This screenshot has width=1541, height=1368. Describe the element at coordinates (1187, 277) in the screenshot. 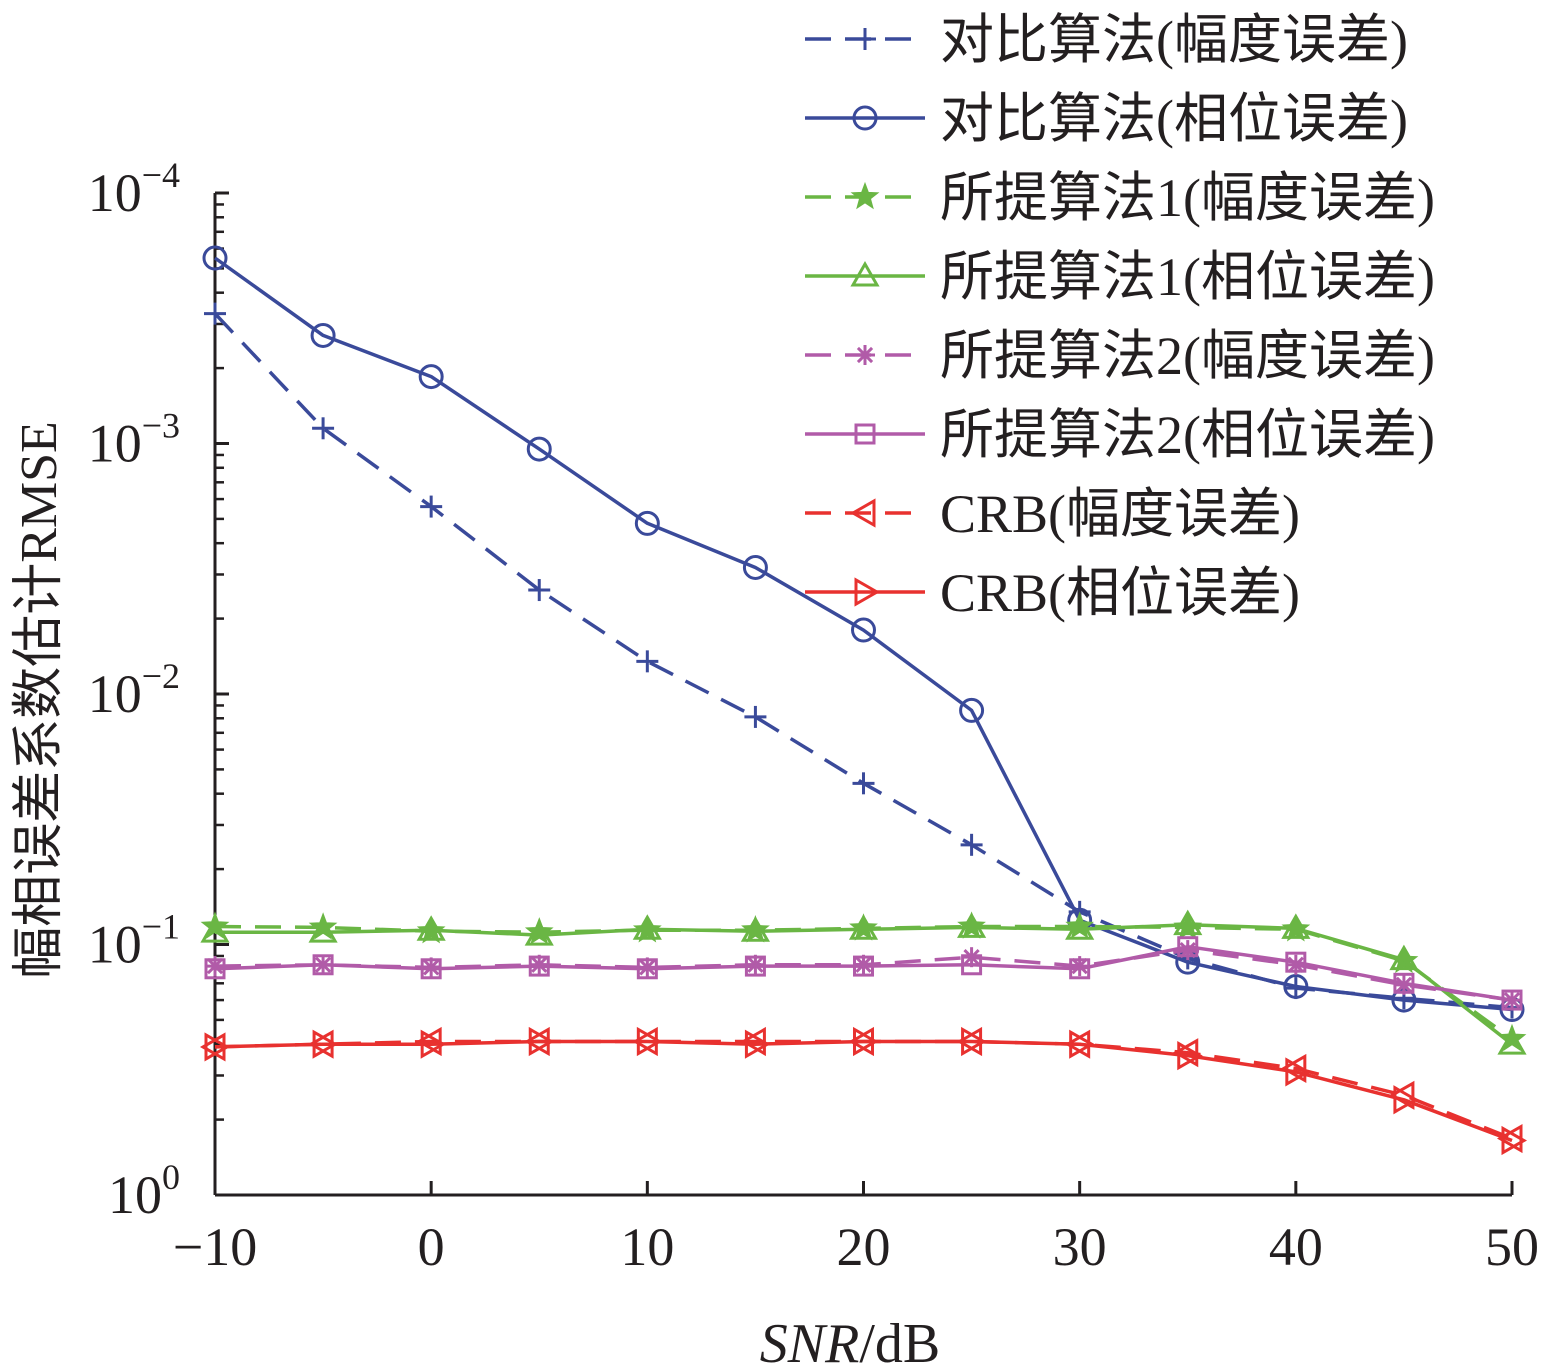

I see `legend-label: 所提算法1(相位误差)` at that location.